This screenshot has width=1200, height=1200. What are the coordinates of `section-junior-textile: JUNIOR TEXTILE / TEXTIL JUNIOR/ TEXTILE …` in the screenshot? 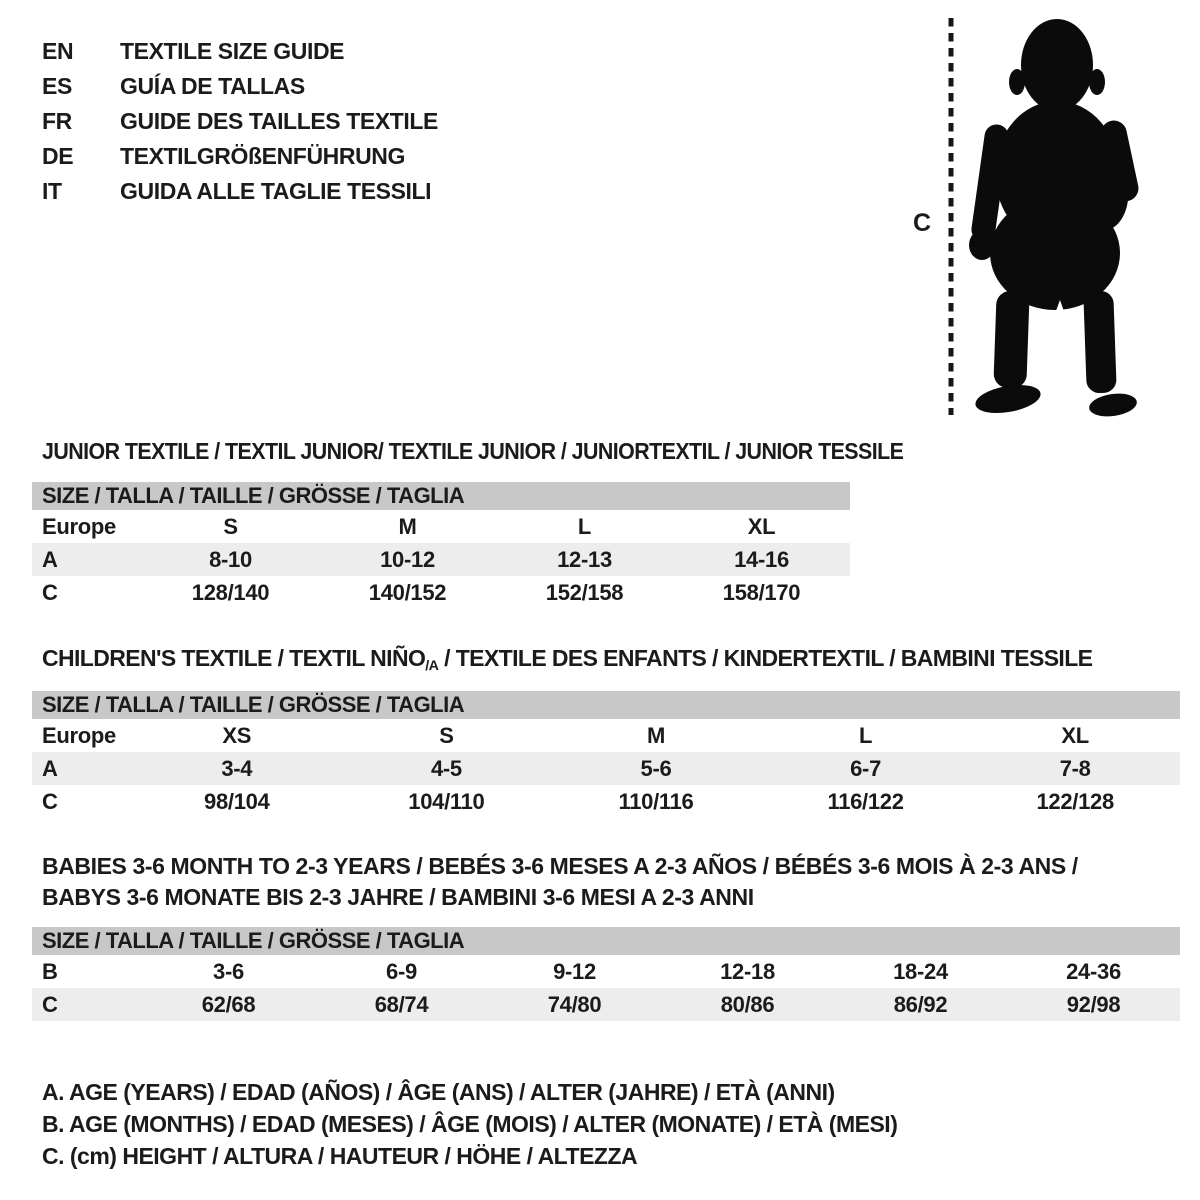 It's located at (468, 520).